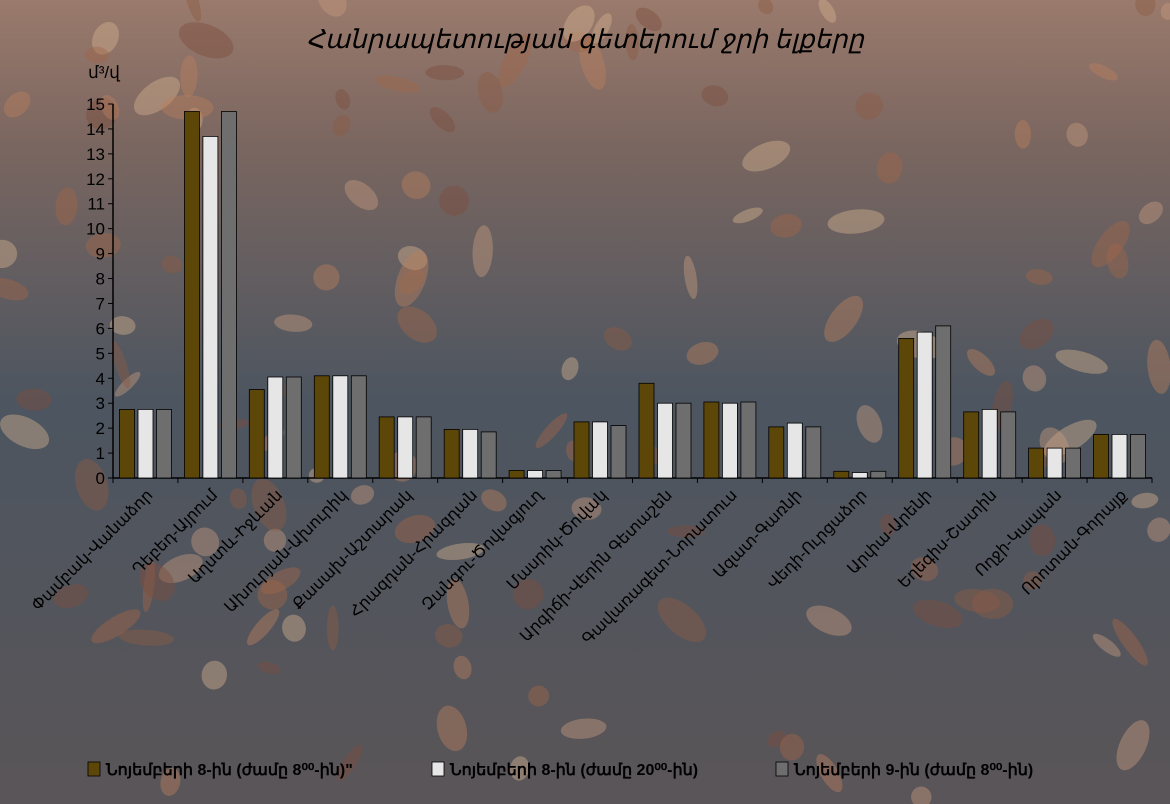 This screenshot has width=1170, height=804. I want to click on y-tick-label: 7, so click(100, 303).